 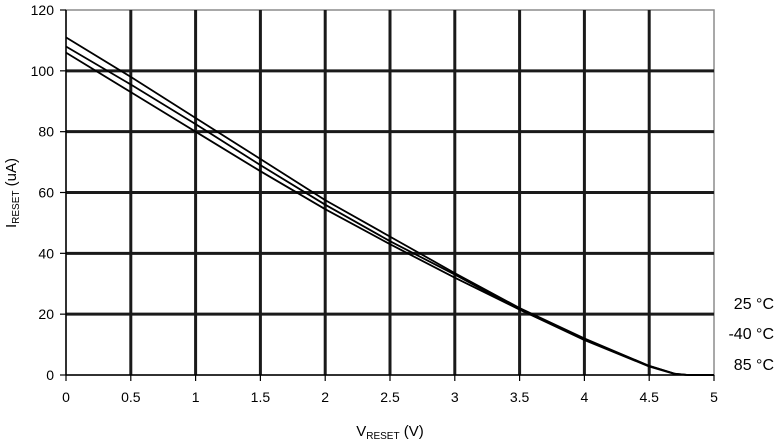 I want to click on y-tick-label: 60, so click(x=46, y=193).